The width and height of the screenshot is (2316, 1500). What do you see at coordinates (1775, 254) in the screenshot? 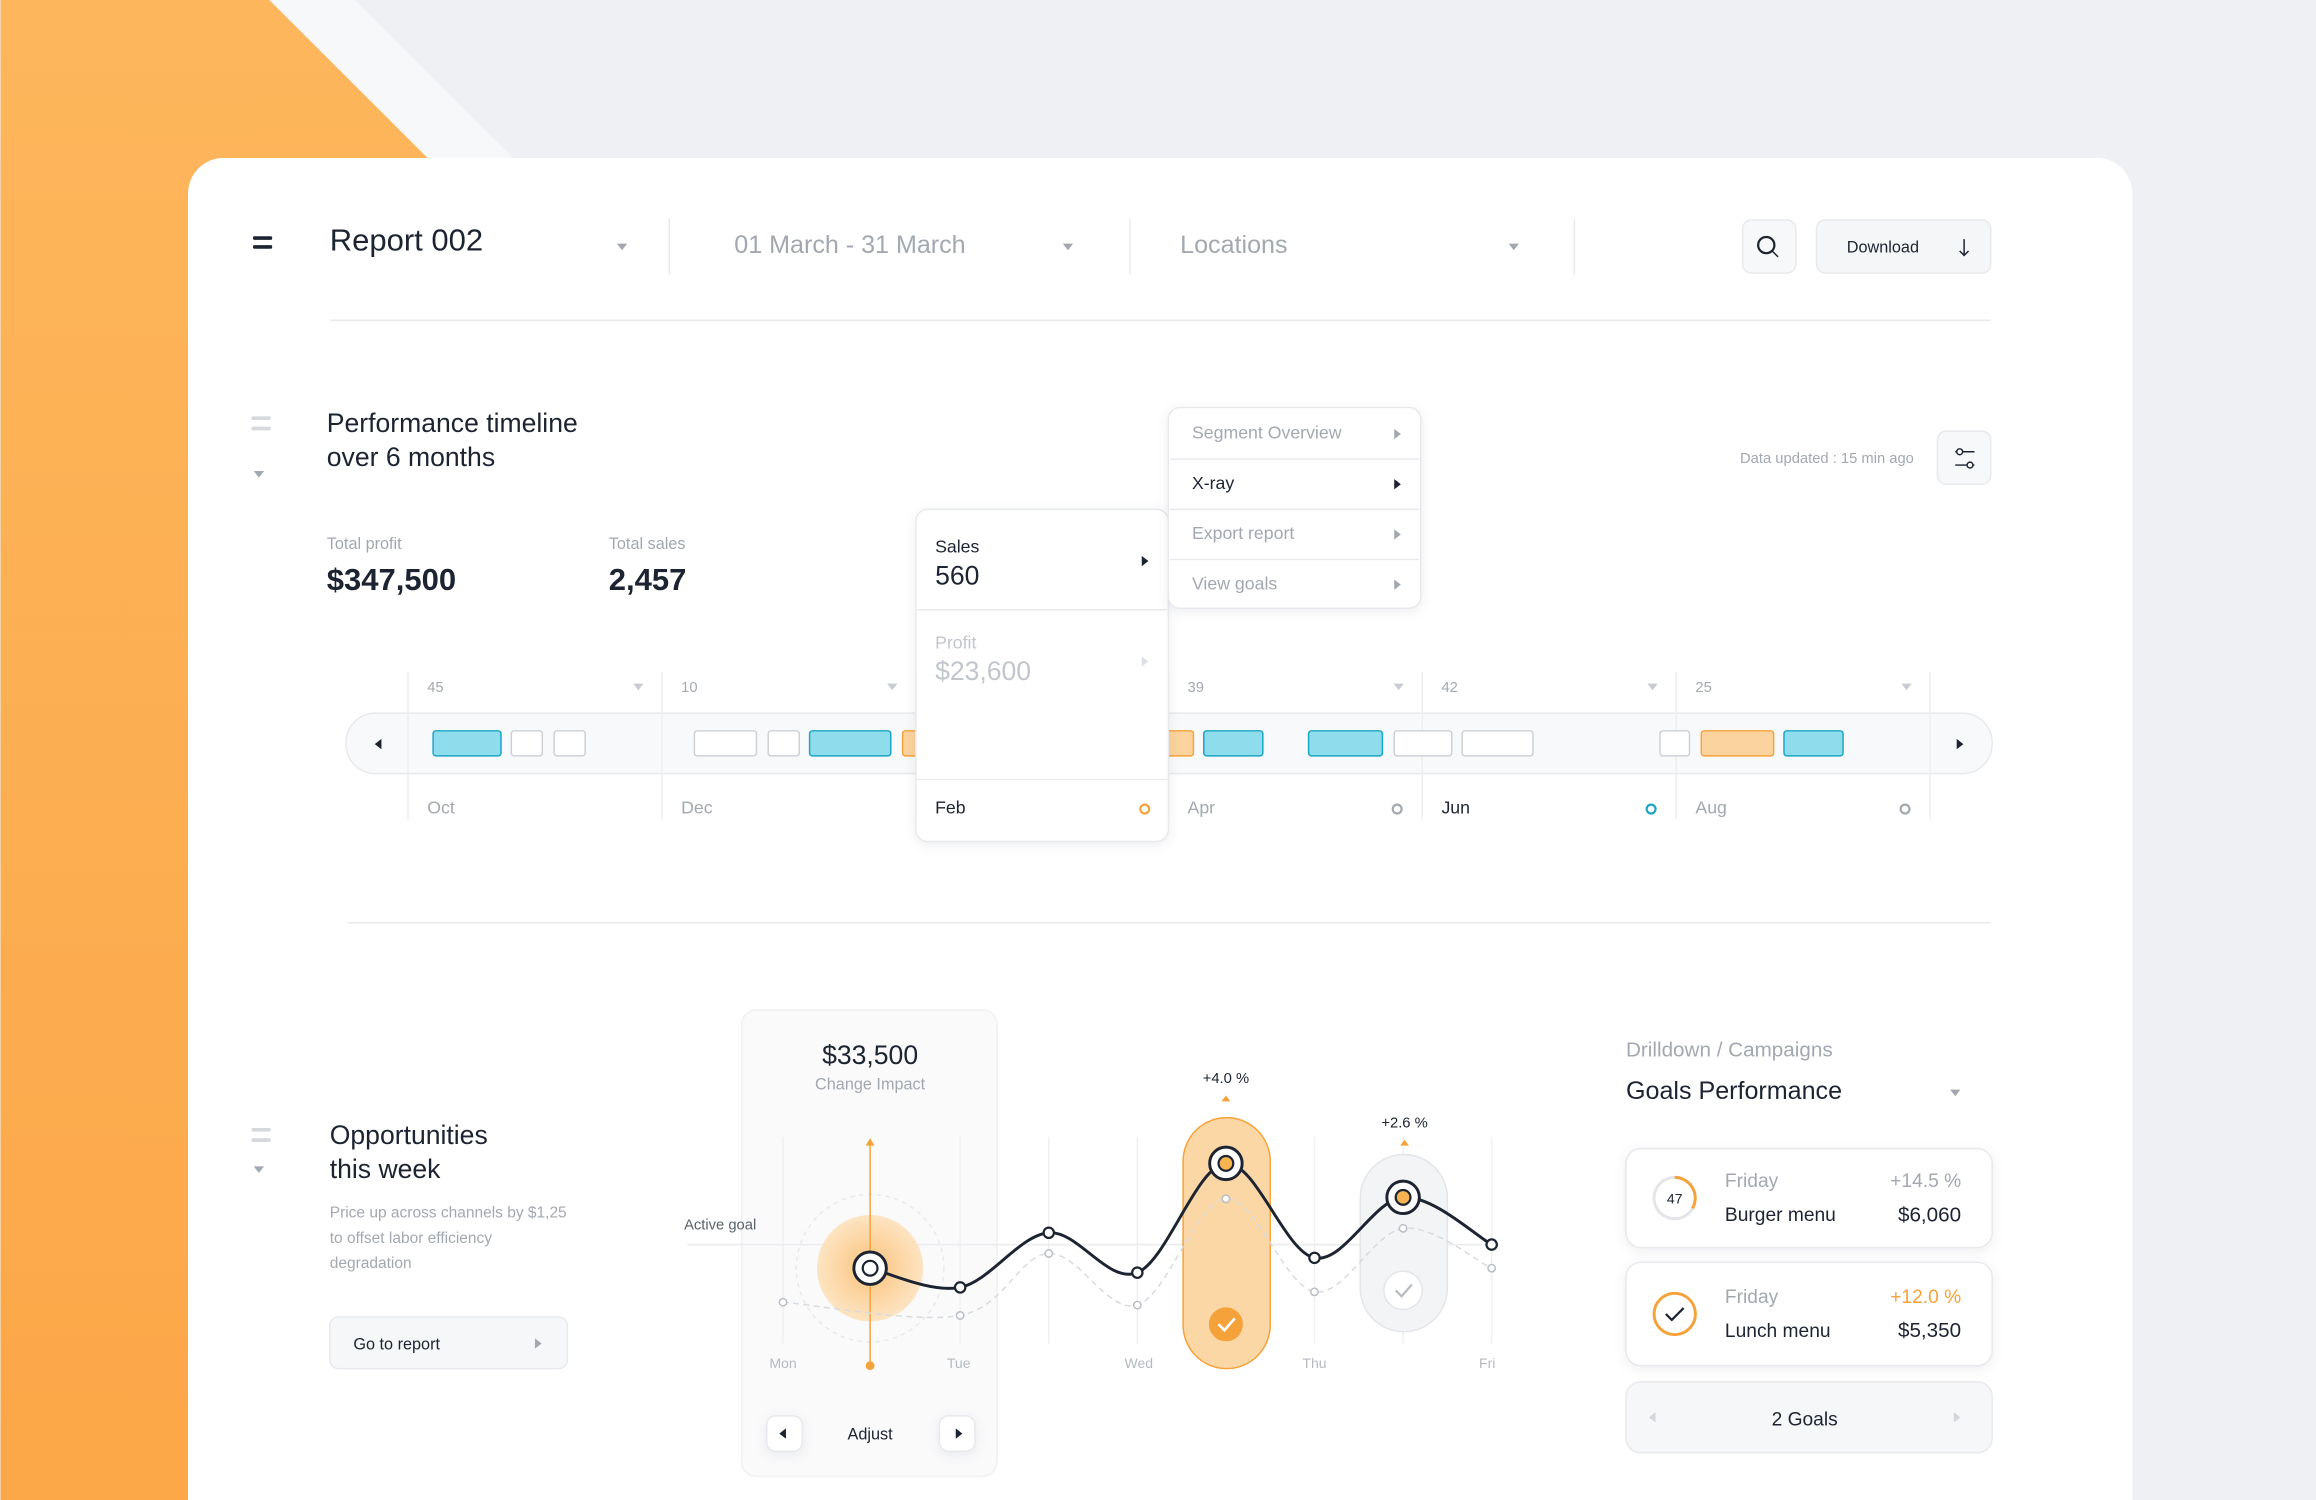
I see `search-icon` at bounding box center [1775, 254].